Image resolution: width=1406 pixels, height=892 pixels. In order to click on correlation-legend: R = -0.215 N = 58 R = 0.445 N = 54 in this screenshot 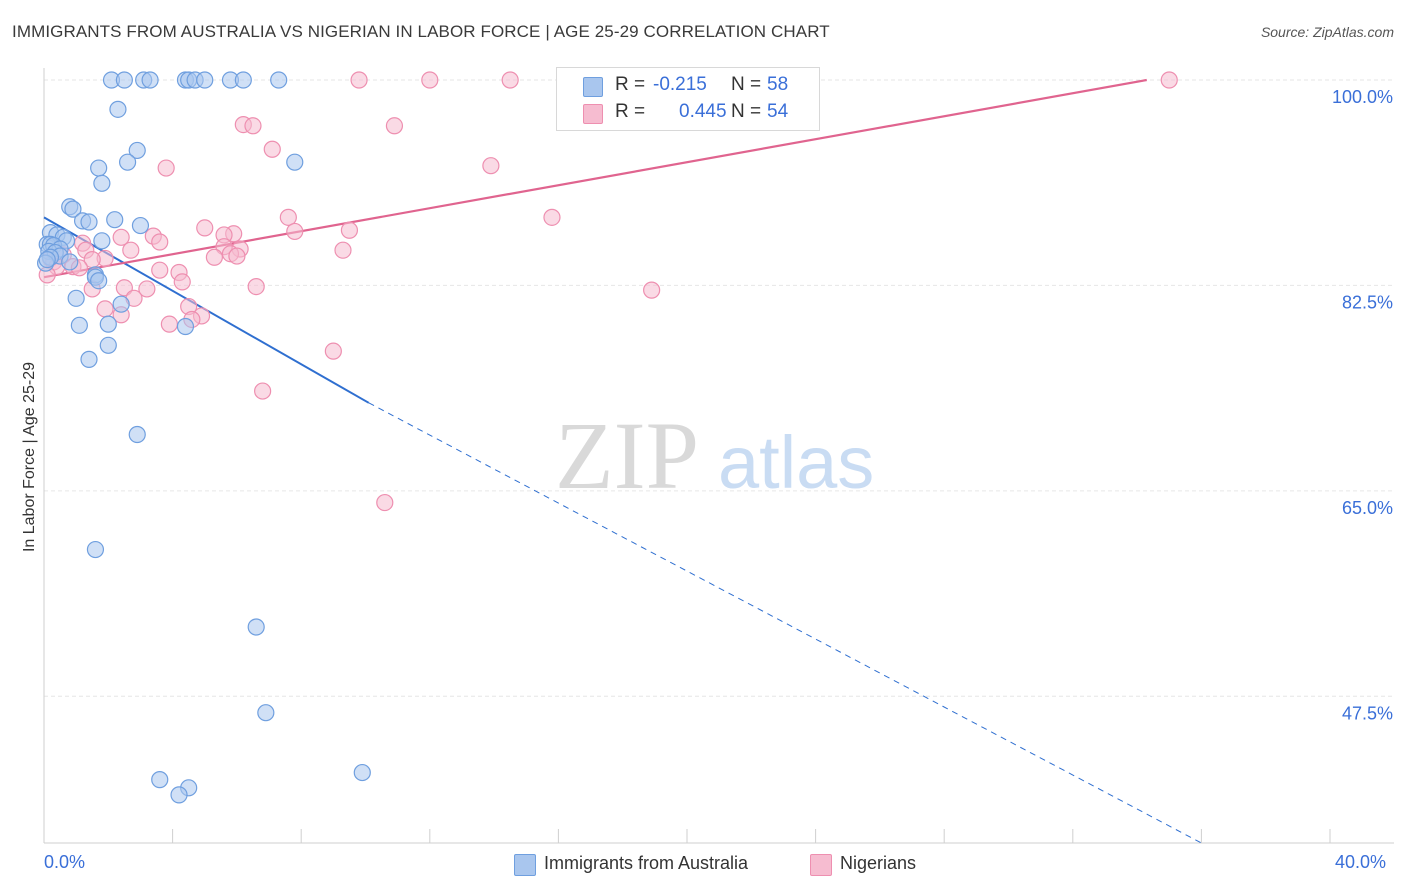, I will do `click(688, 99)`.